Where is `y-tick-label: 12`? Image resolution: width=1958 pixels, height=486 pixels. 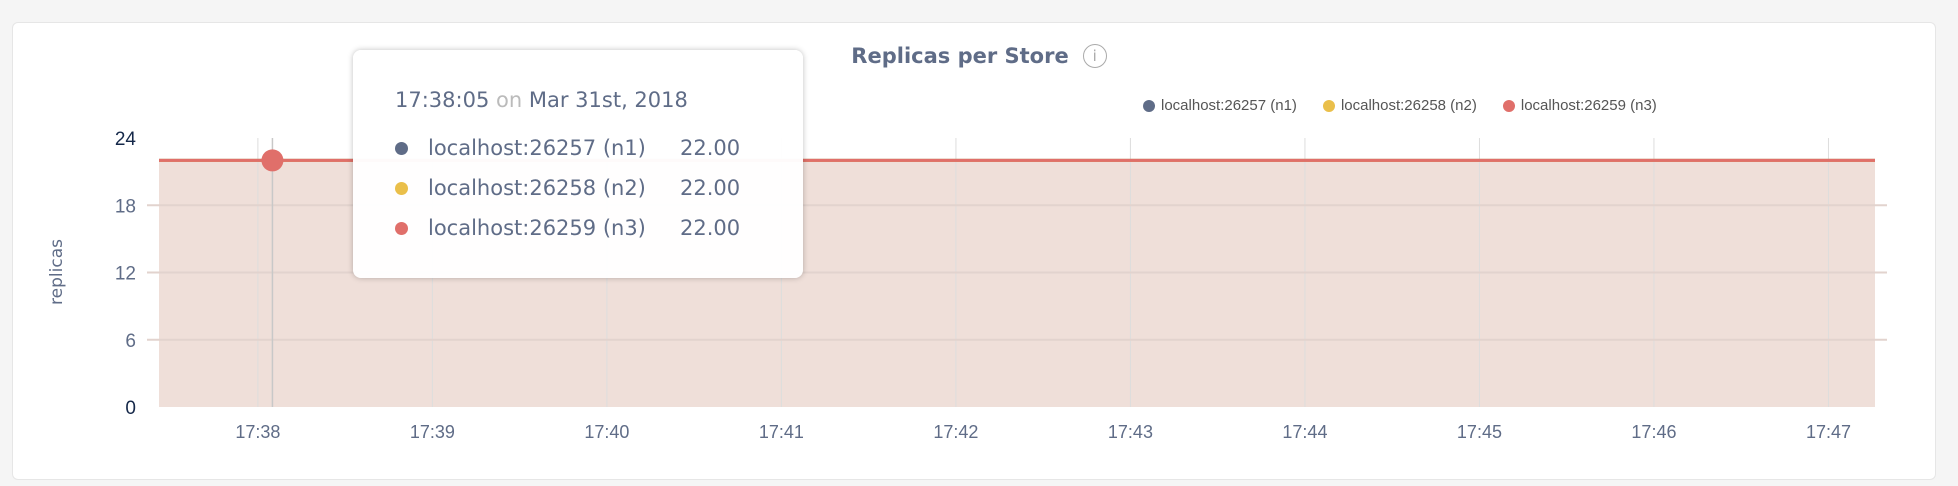
y-tick-label: 12 is located at coordinates (125, 274).